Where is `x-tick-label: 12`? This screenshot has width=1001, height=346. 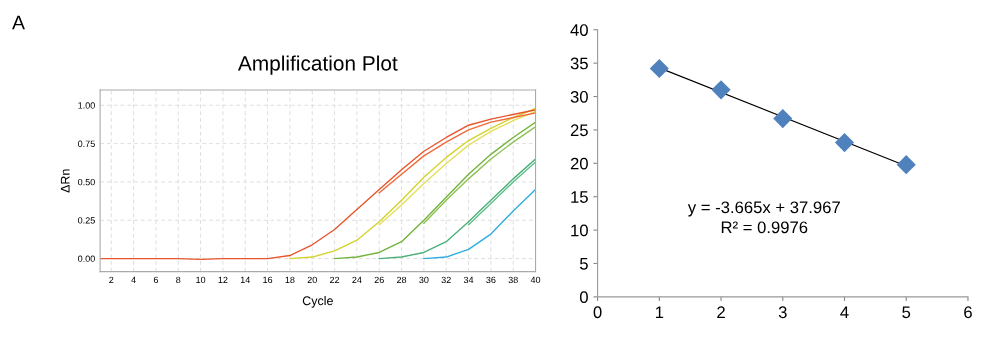
x-tick-label: 12 is located at coordinates (223, 280).